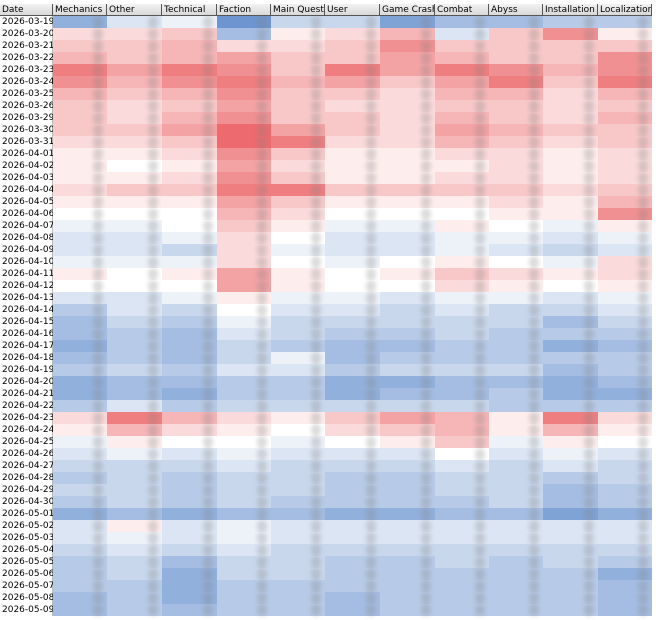 This screenshot has width=656, height=620. What do you see at coordinates (27, 286) in the screenshot?
I see `row-date: 2026-04-12` at bounding box center [27, 286].